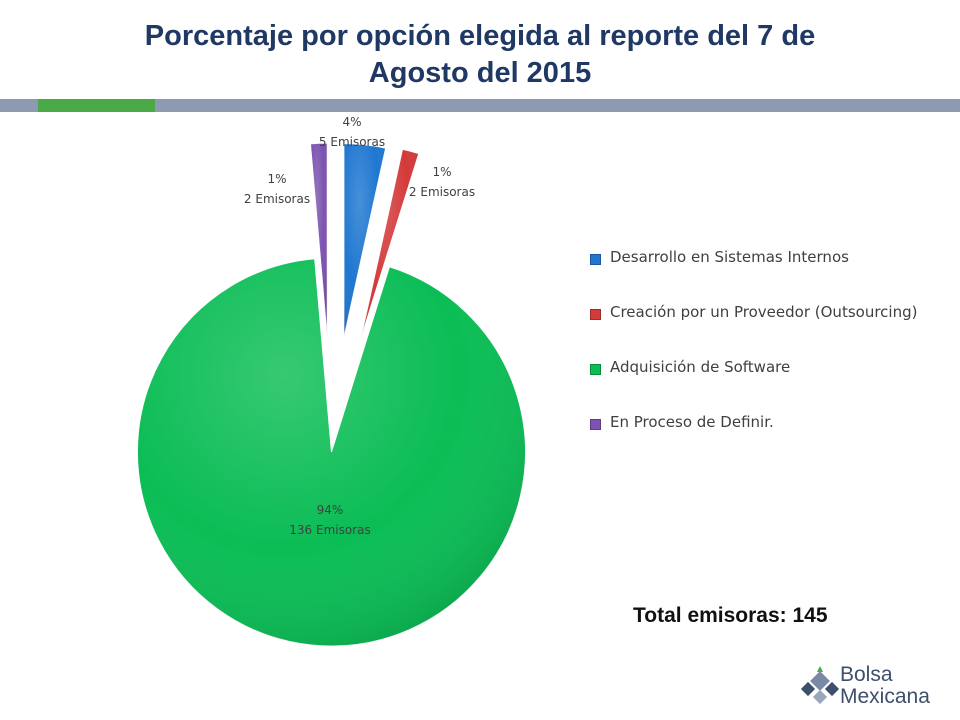  I want to click on title-divider, so click(480, 105).